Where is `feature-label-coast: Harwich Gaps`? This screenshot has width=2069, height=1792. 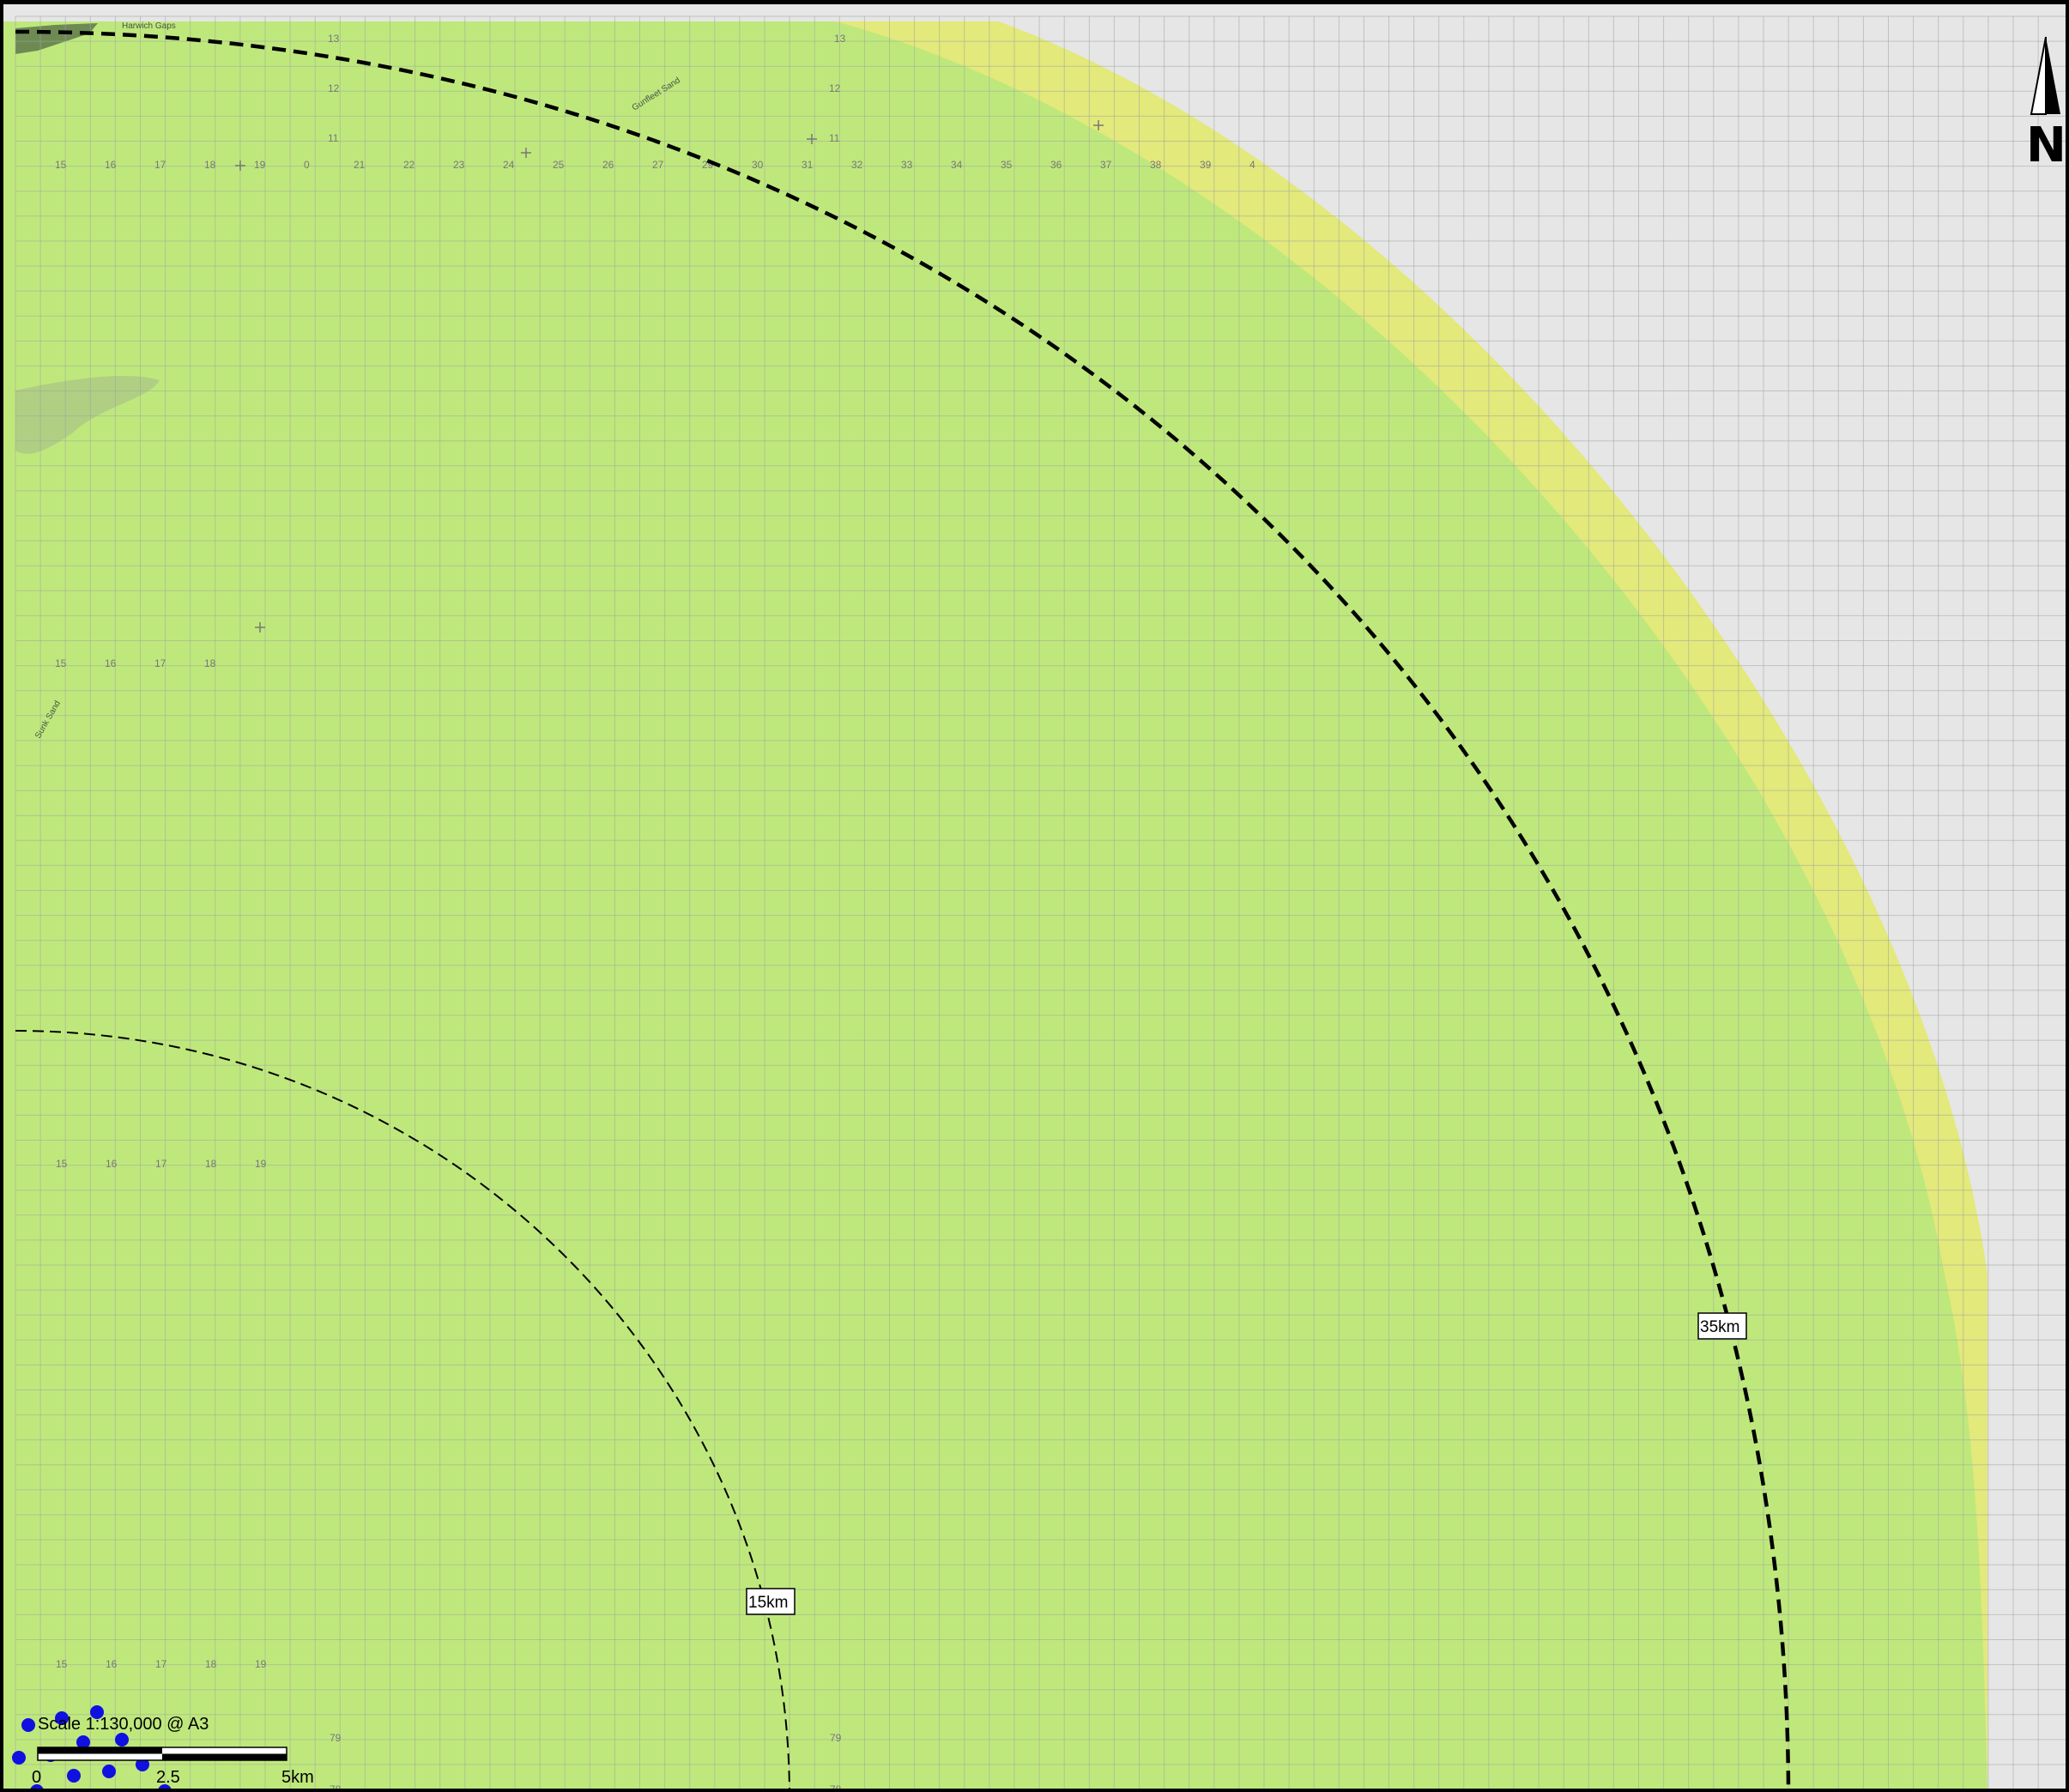
feature-label-coast: Harwich Gaps is located at coordinates (149, 26).